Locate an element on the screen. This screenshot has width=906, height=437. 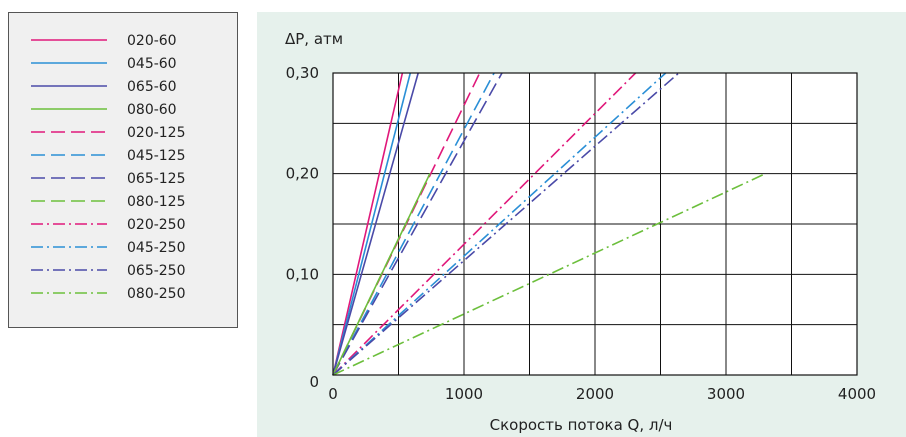
x-axis-label: Скорость потока Q, л/ч is located at coordinates (581, 425).